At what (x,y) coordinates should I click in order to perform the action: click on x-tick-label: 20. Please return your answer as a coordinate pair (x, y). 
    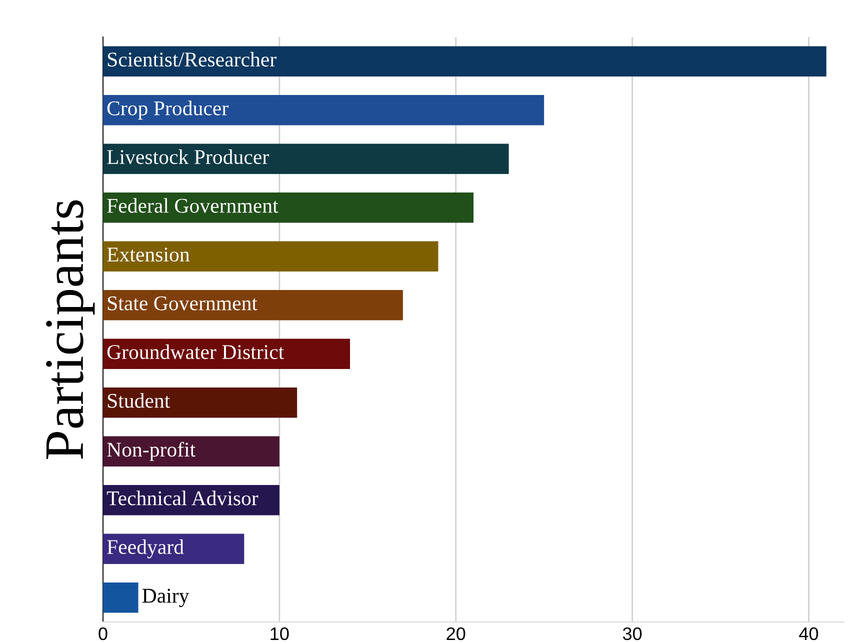
    Looking at the image, I should click on (456, 633).